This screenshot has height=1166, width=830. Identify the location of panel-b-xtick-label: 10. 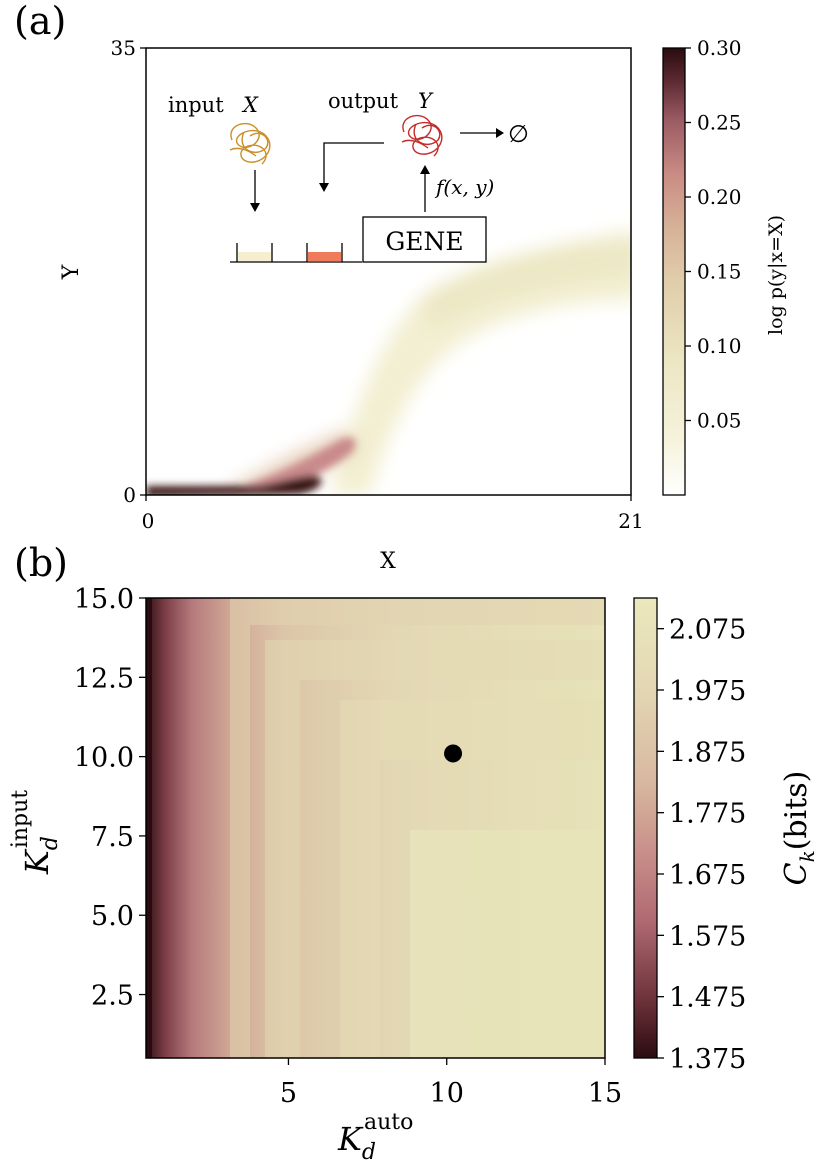
(447, 1093).